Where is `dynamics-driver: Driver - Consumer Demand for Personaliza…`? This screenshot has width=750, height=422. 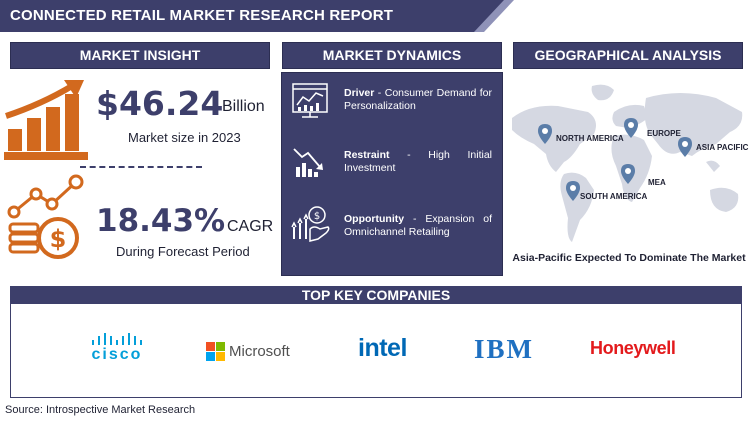
dynamics-driver: Driver - Consumer Demand for Personaliza… is located at coordinates (418, 100).